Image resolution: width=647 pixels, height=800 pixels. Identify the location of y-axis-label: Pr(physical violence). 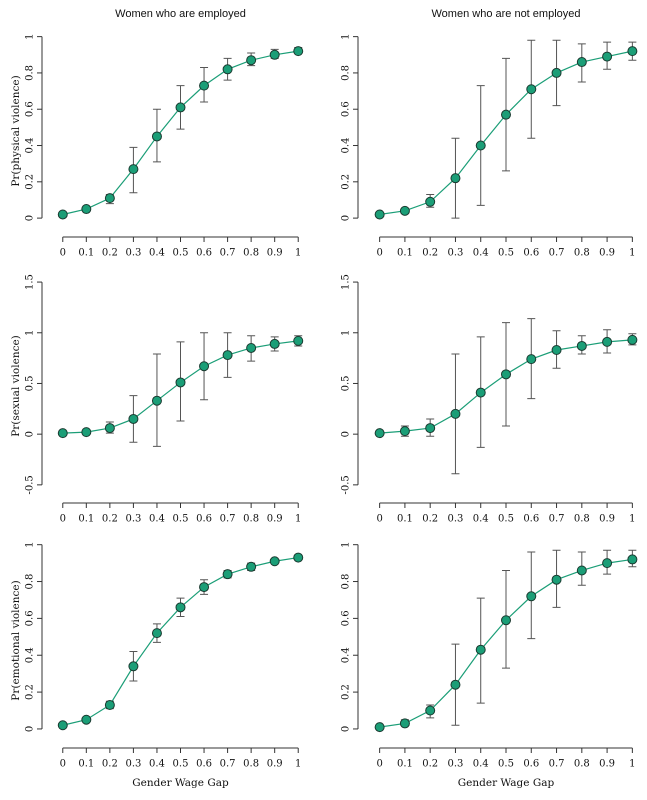
(16, 130).